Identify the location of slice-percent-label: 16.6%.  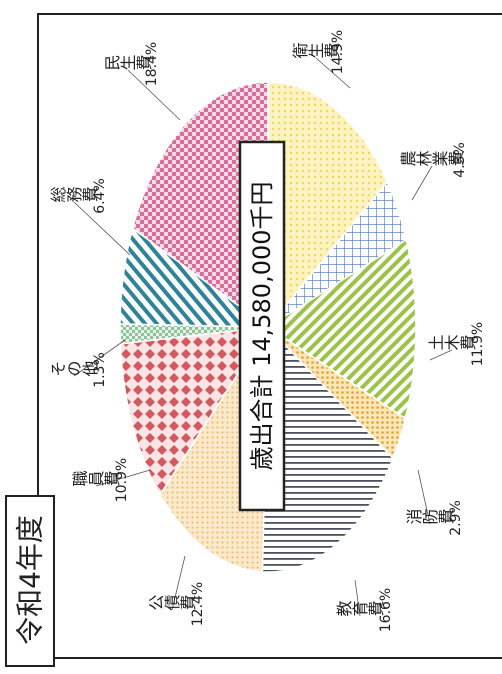
(386, 610).